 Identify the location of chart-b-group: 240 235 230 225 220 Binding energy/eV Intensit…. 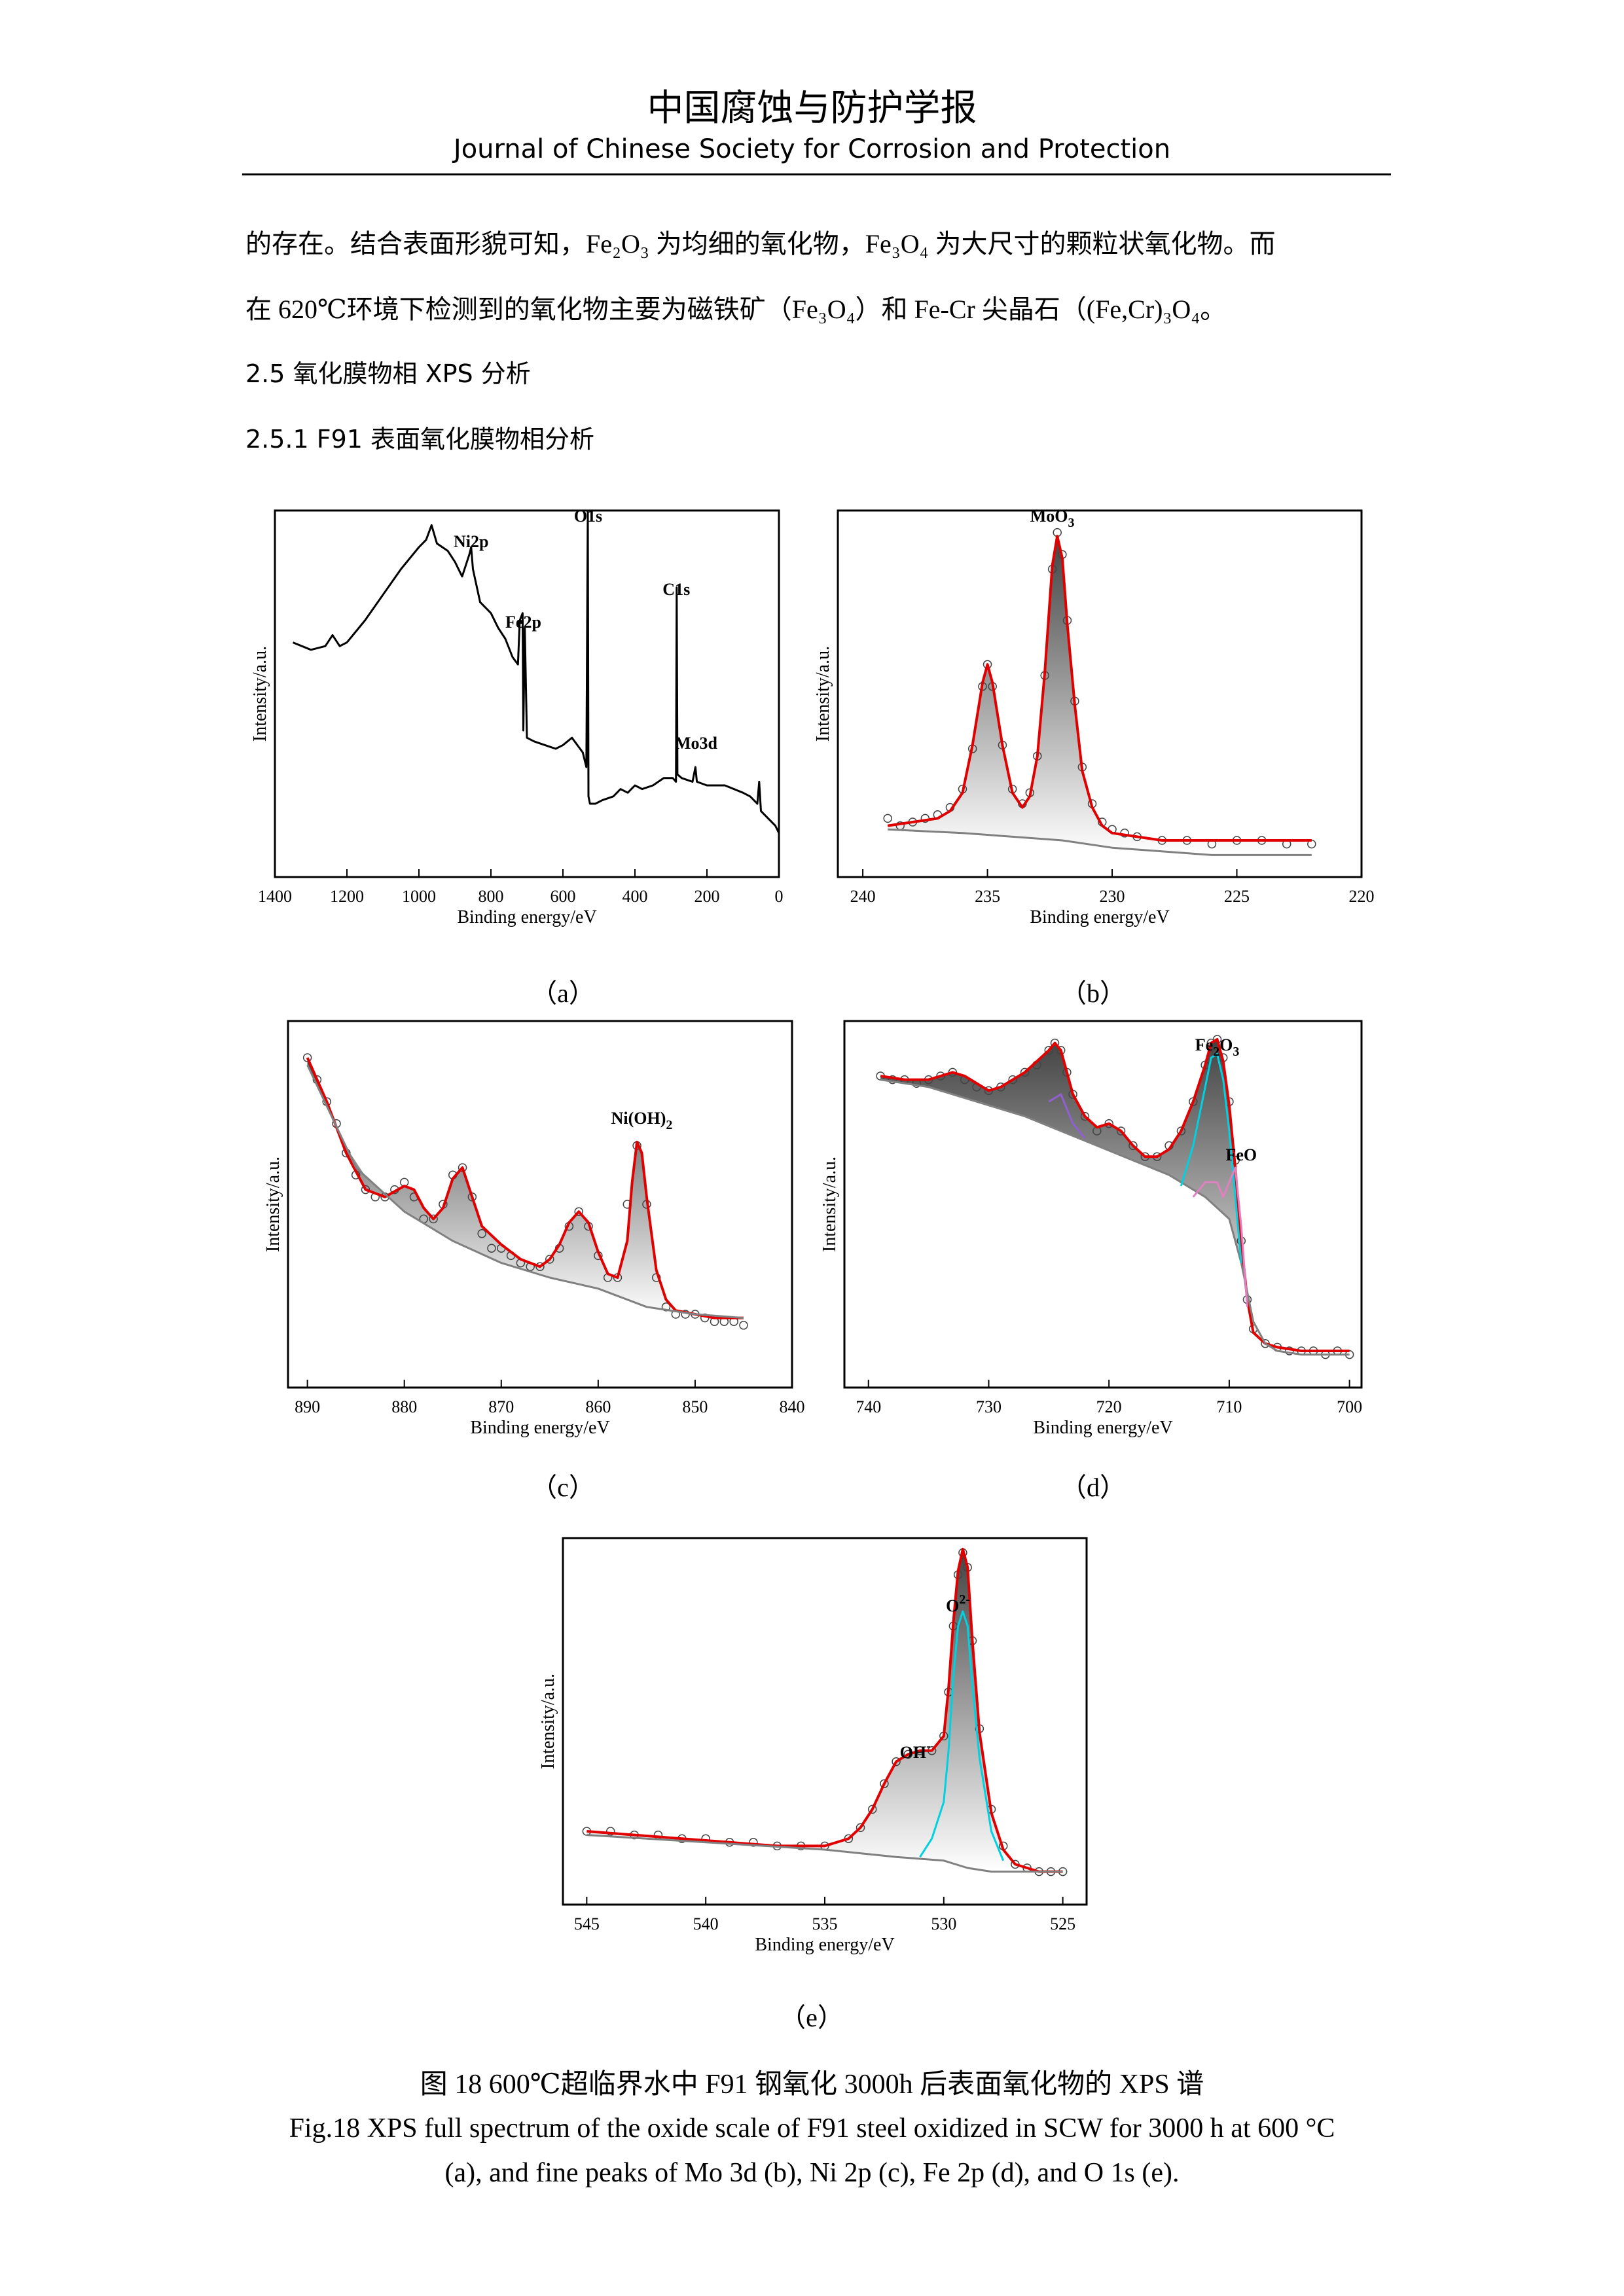
(1094, 717).